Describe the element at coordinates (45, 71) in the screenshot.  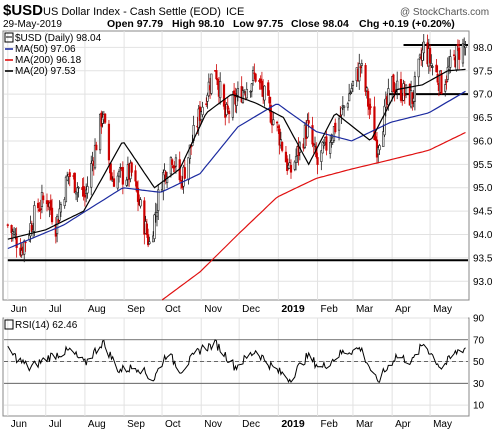
I see `legend-ma20: MA(20) 97.53` at that location.